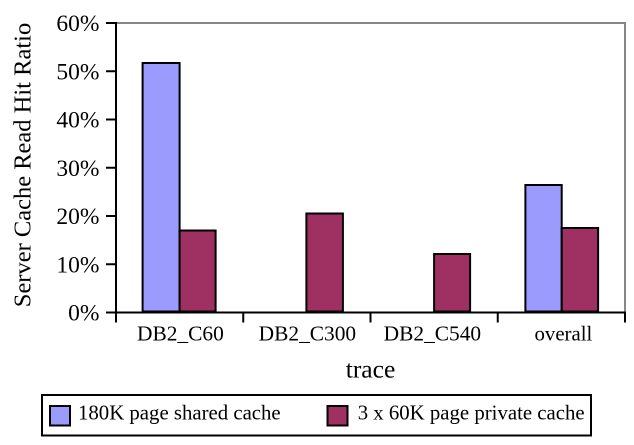 This screenshot has height=445, width=634. I want to click on svg-text: 50%, so click(77, 72).